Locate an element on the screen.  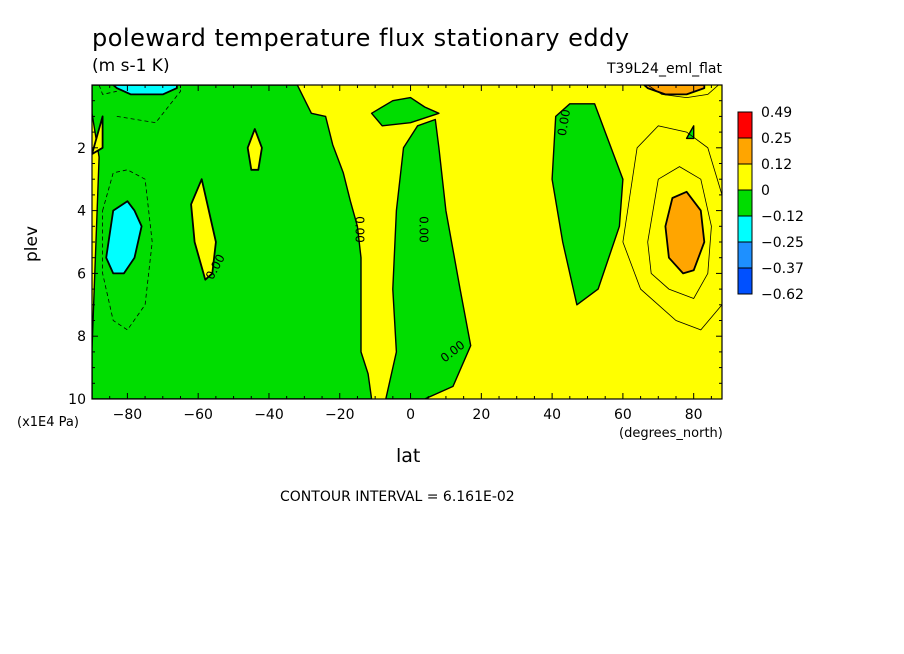
x-tick-label: 60 is located at coordinates (623, 415).